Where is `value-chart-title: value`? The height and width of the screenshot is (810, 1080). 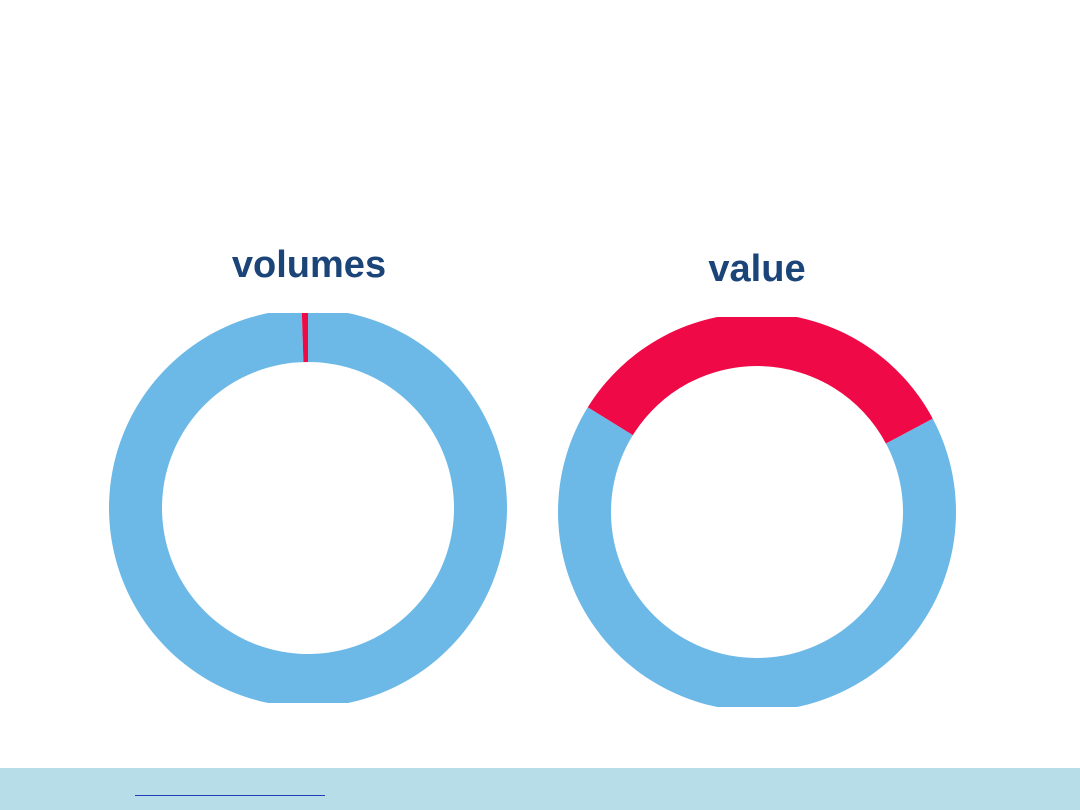
value-chart-title: value is located at coordinates (757, 269).